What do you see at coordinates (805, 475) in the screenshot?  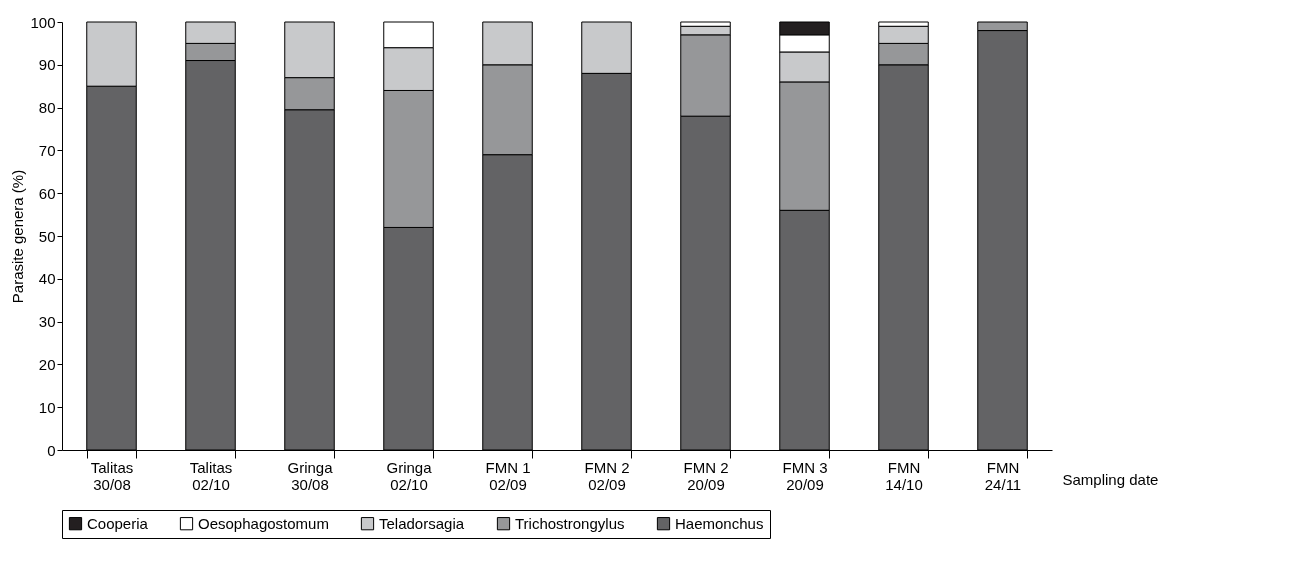 I see `x-tick-label: FMN 3 20/09` at bounding box center [805, 475].